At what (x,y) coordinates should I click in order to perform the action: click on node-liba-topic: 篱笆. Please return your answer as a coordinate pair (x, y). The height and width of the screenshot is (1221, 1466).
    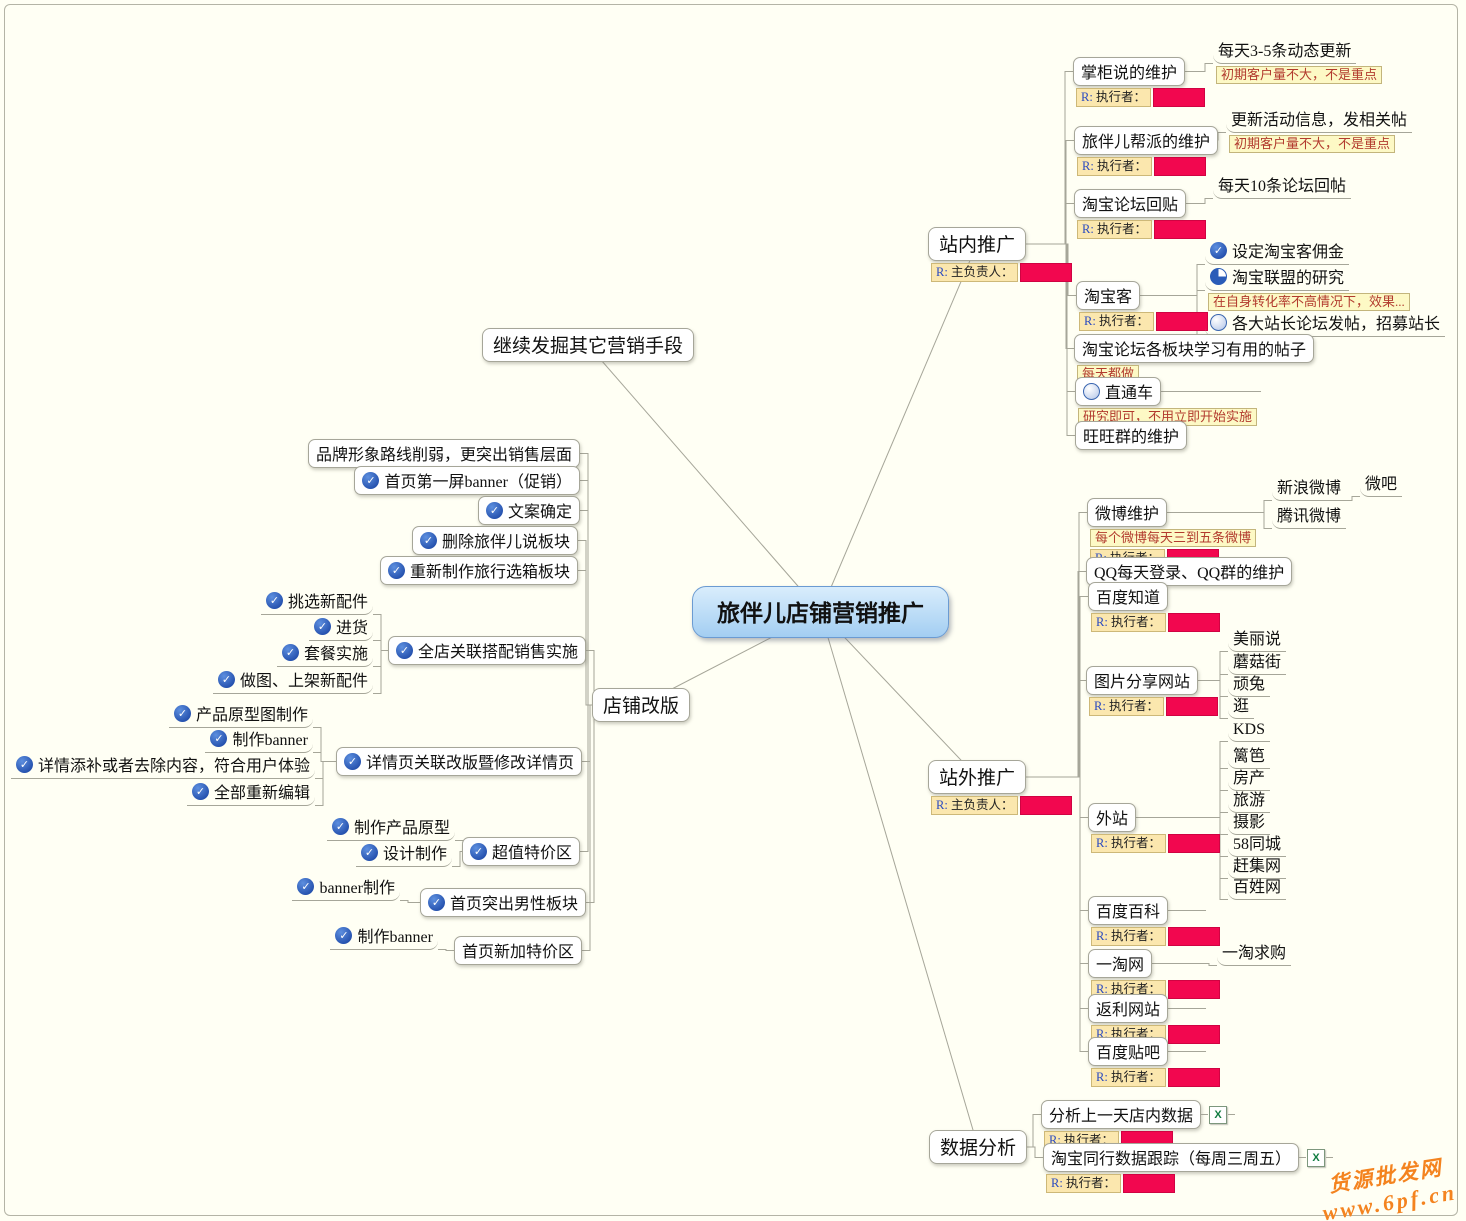
    Looking at the image, I should click on (1249, 755).